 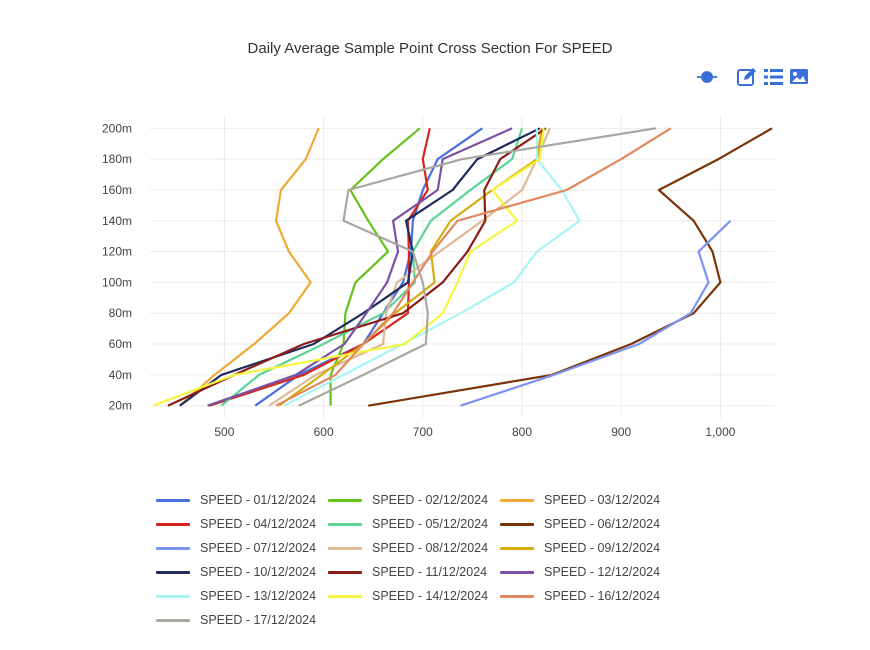 What do you see at coordinates (430, 524) in the screenshot?
I see `legend-label: SPEED - 05/12/2024` at bounding box center [430, 524].